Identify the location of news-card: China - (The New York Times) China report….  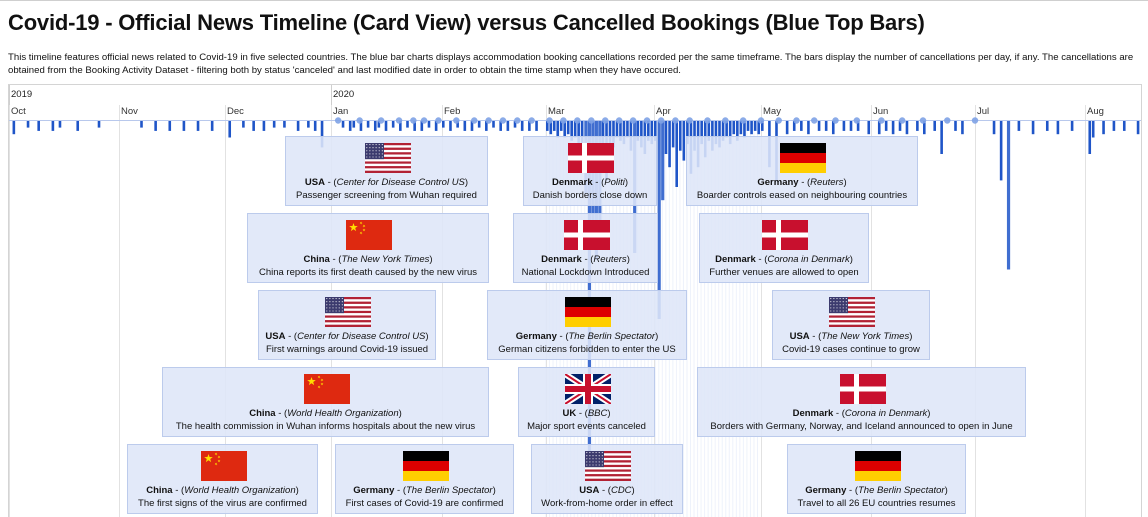
(368, 248).